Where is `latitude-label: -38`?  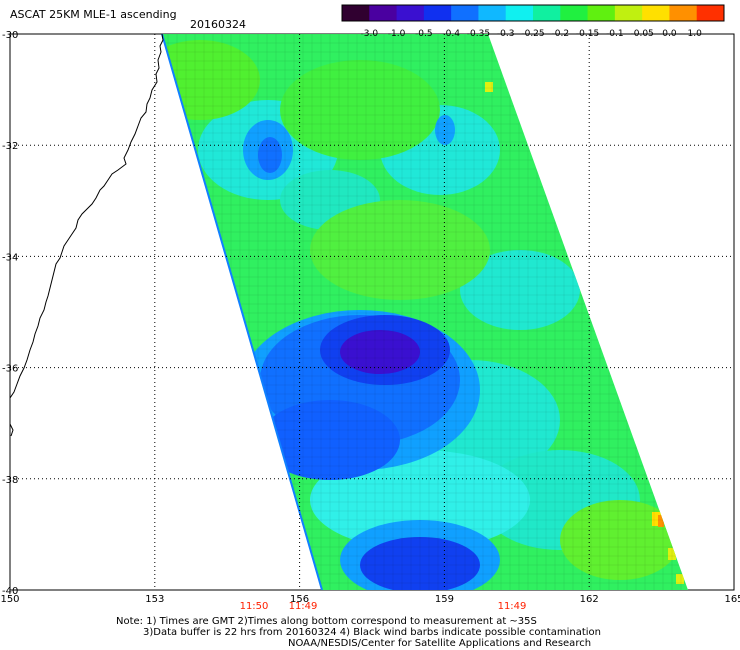
latitude-label: -38 is located at coordinates (10, 480).